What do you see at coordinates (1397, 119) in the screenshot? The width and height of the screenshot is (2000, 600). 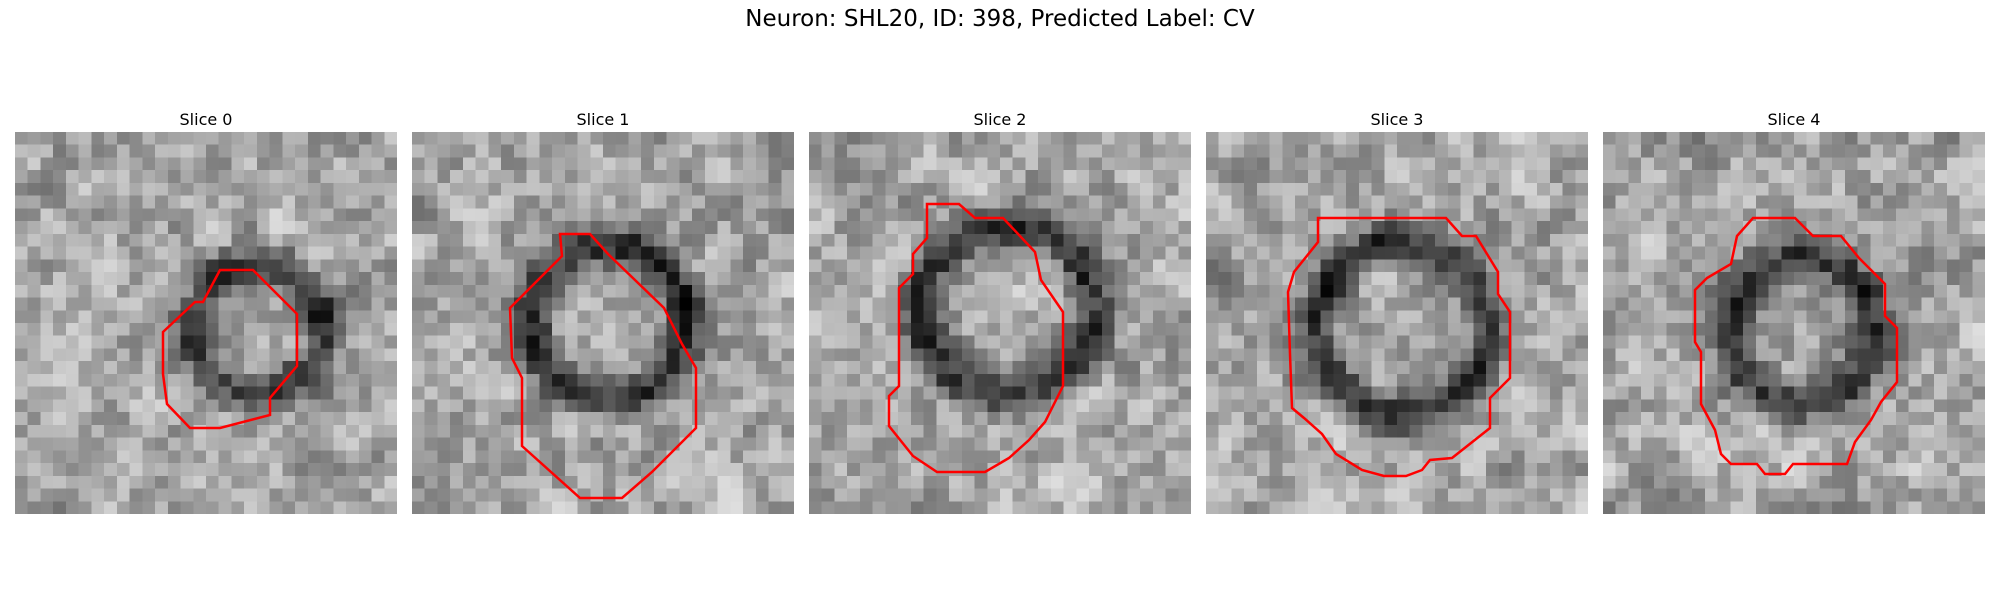 I see `slice-title: Slice 3` at bounding box center [1397, 119].